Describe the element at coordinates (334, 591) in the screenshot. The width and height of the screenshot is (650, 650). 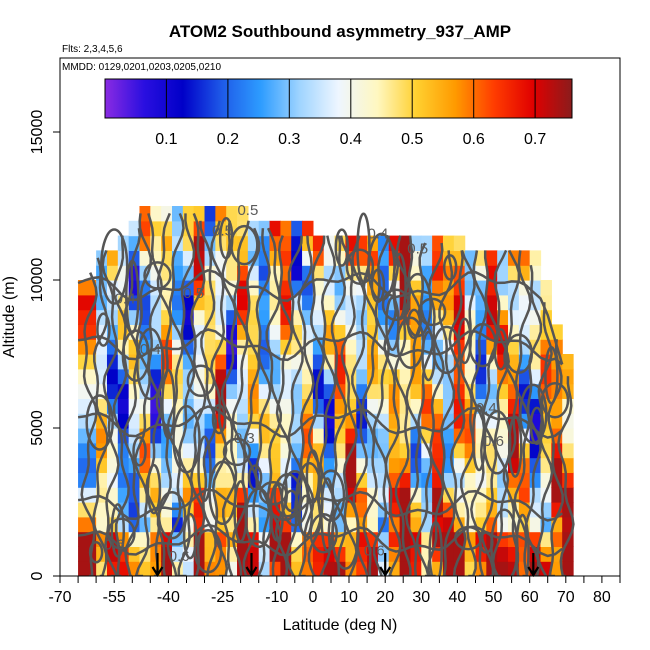
I see `x-axis: -70 -55 -40 -25 -10 0 10 20 30 40 50 60 70 80` at that location.